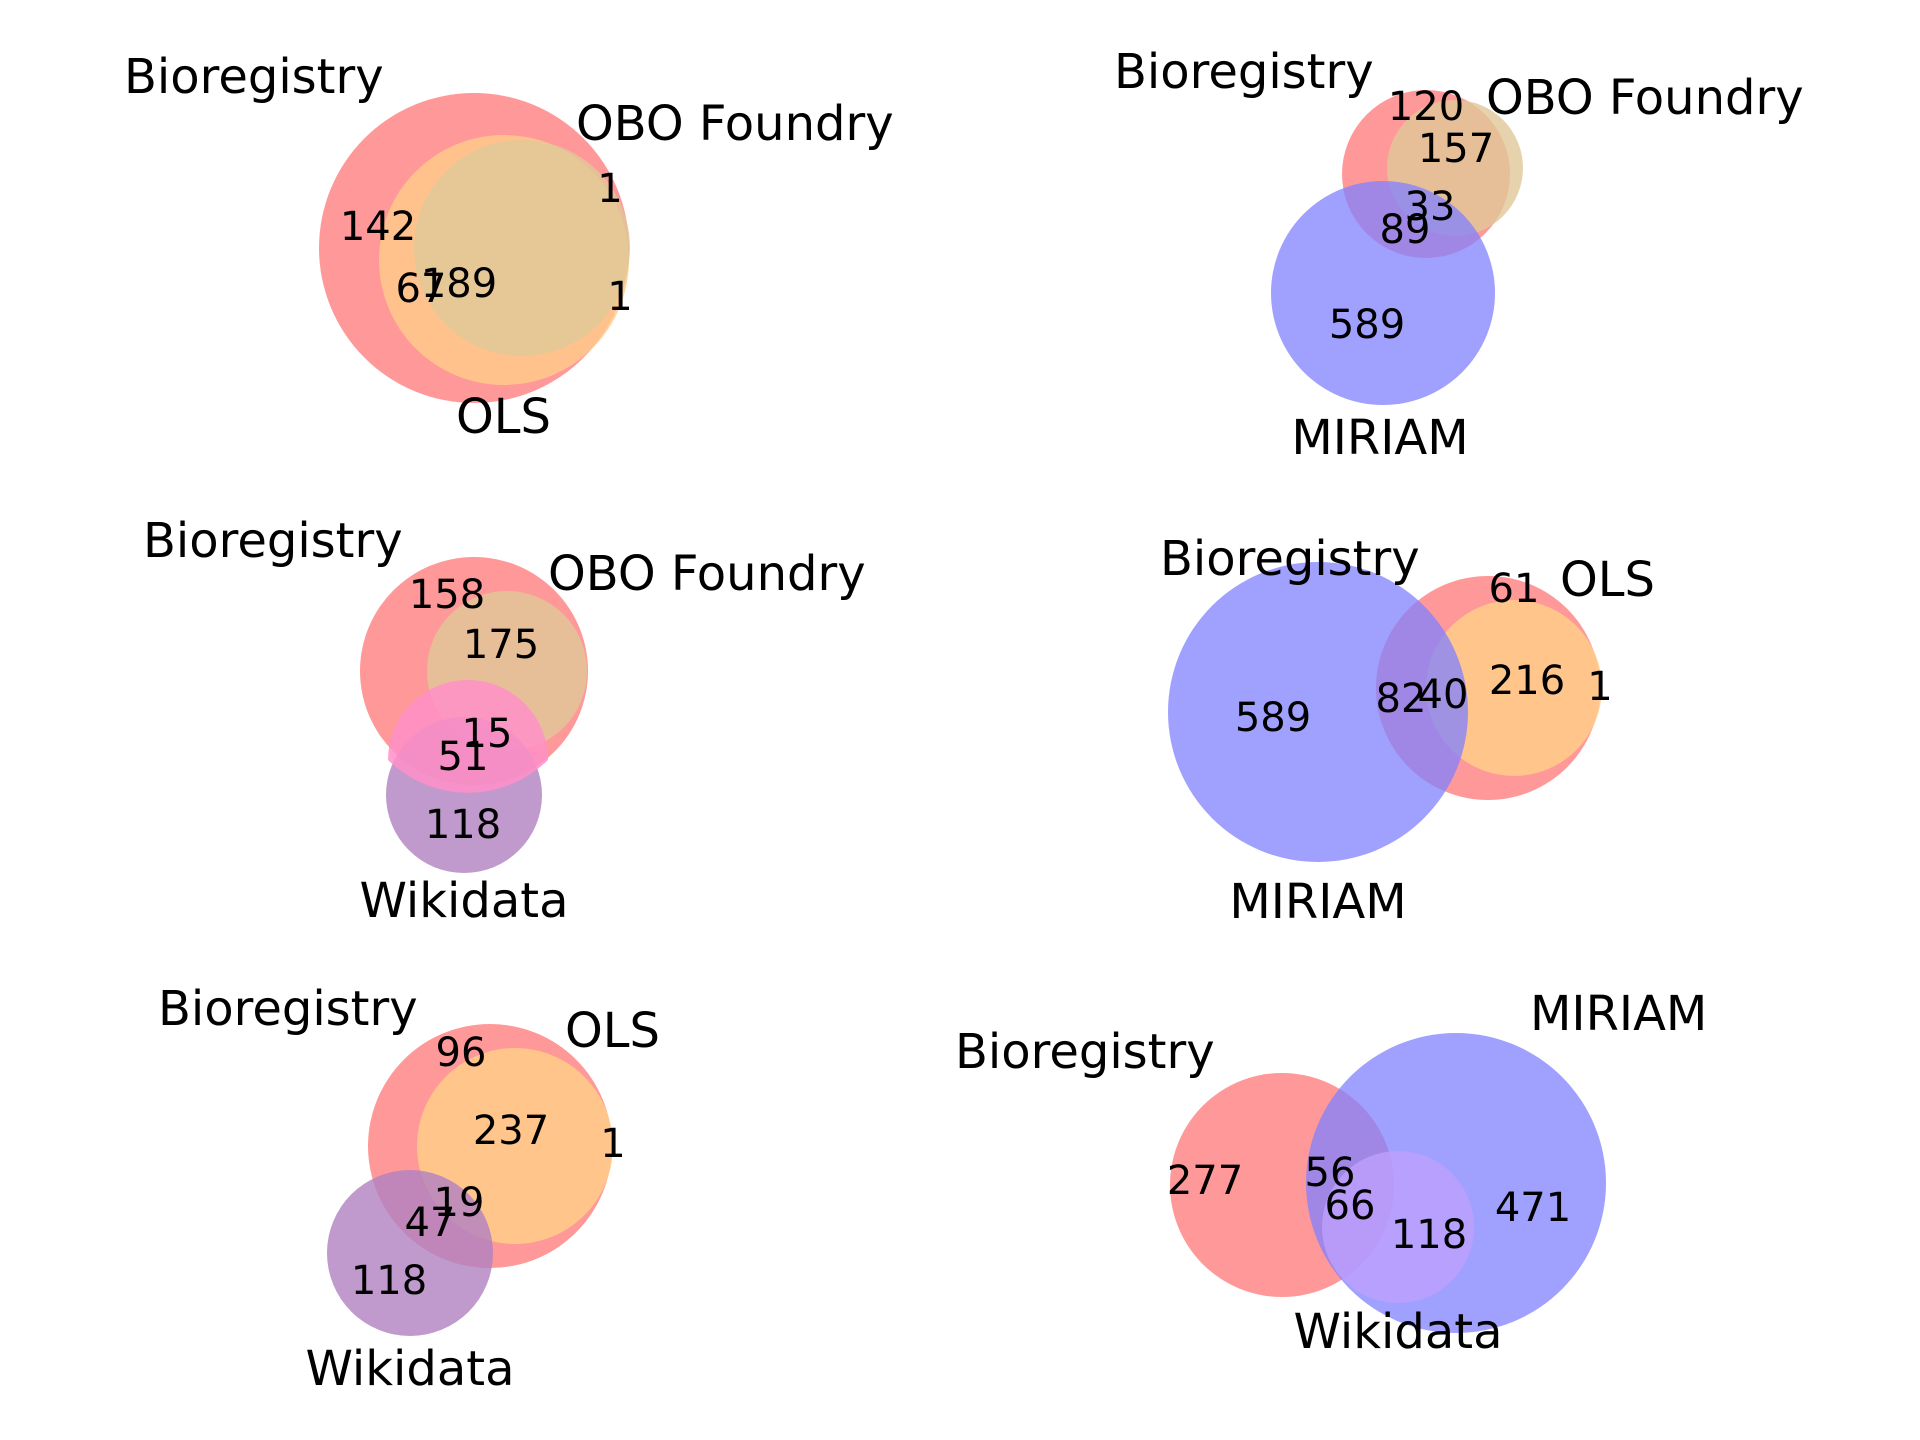 The width and height of the screenshot is (1920, 1440). I want to click on count-bioregistry-obo: 157, so click(1456, 149).